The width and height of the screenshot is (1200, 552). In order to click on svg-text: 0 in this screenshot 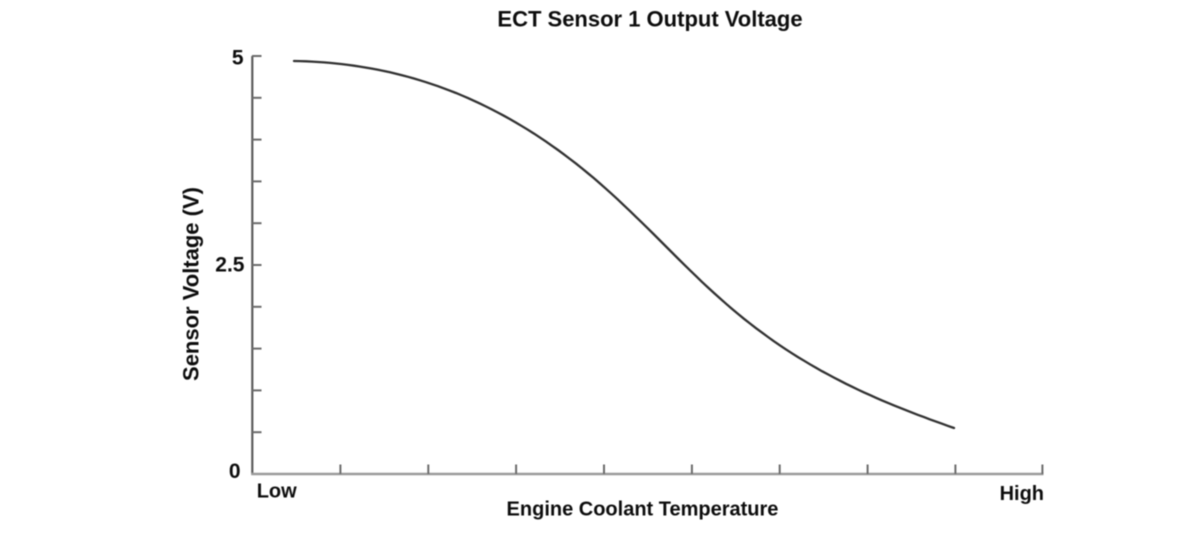, I will do `click(235, 471)`.